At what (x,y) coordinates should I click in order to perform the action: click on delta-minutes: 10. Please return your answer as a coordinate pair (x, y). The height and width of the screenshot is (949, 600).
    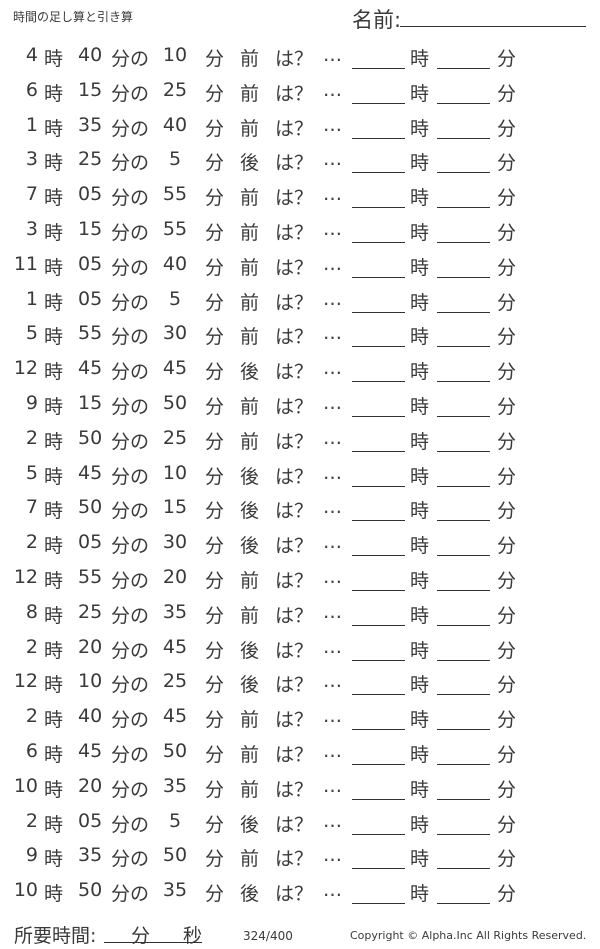
    Looking at the image, I should click on (175, 55).